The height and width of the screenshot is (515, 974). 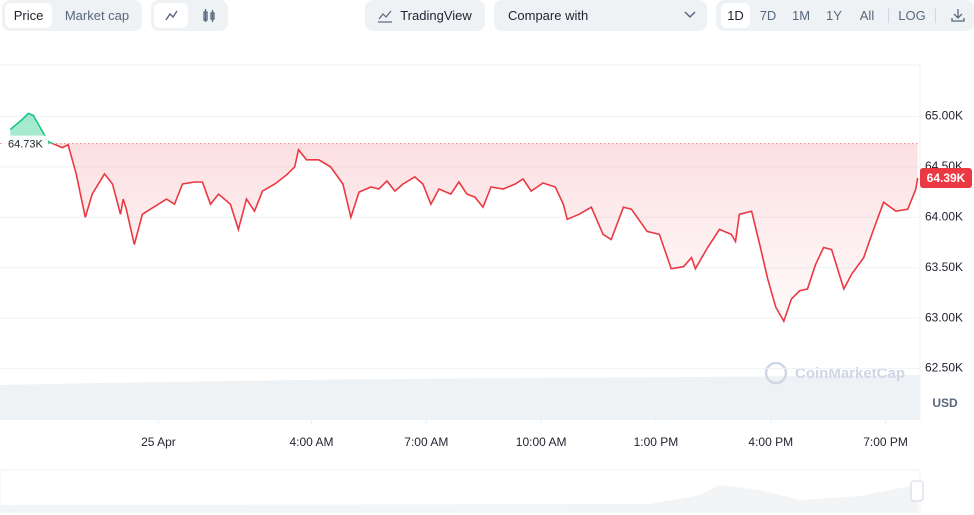 I want to click on tradingview-button: TradingView, so click(x=425, y=15).